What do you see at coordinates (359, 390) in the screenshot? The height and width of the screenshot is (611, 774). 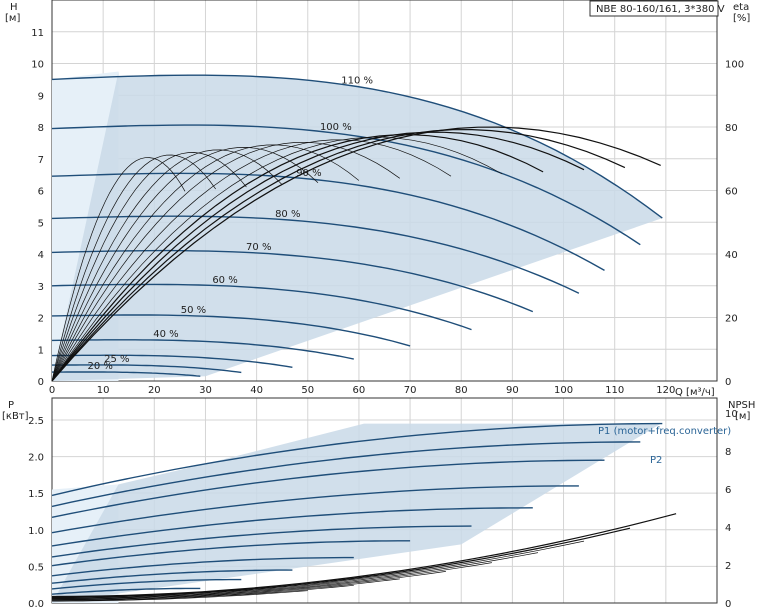 I see `flow-tick-label: 60` at bounding box center [359, 390].